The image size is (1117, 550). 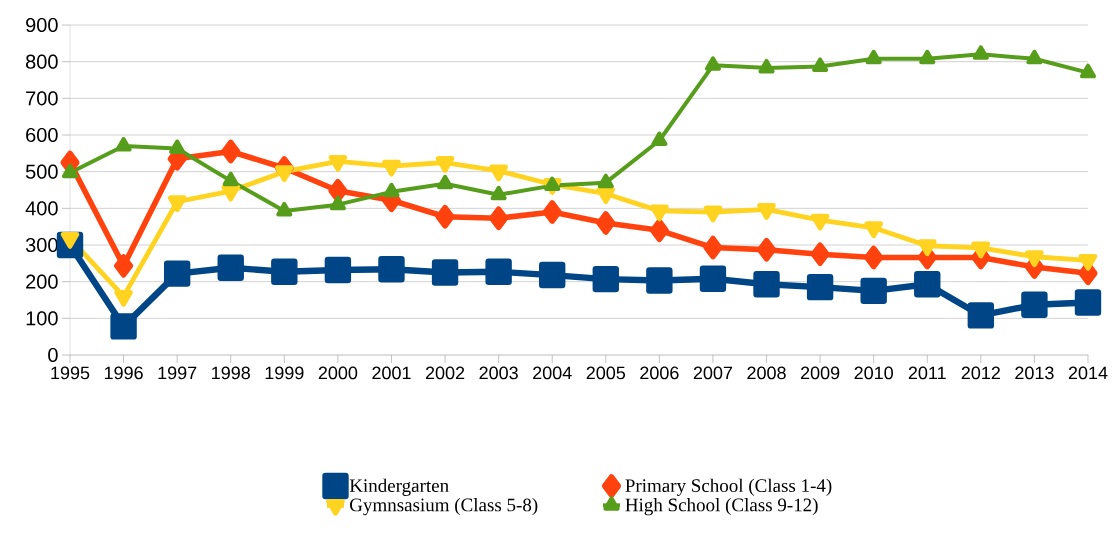 I want to click on y-tick-label: 500, so click(x=41, y=171).